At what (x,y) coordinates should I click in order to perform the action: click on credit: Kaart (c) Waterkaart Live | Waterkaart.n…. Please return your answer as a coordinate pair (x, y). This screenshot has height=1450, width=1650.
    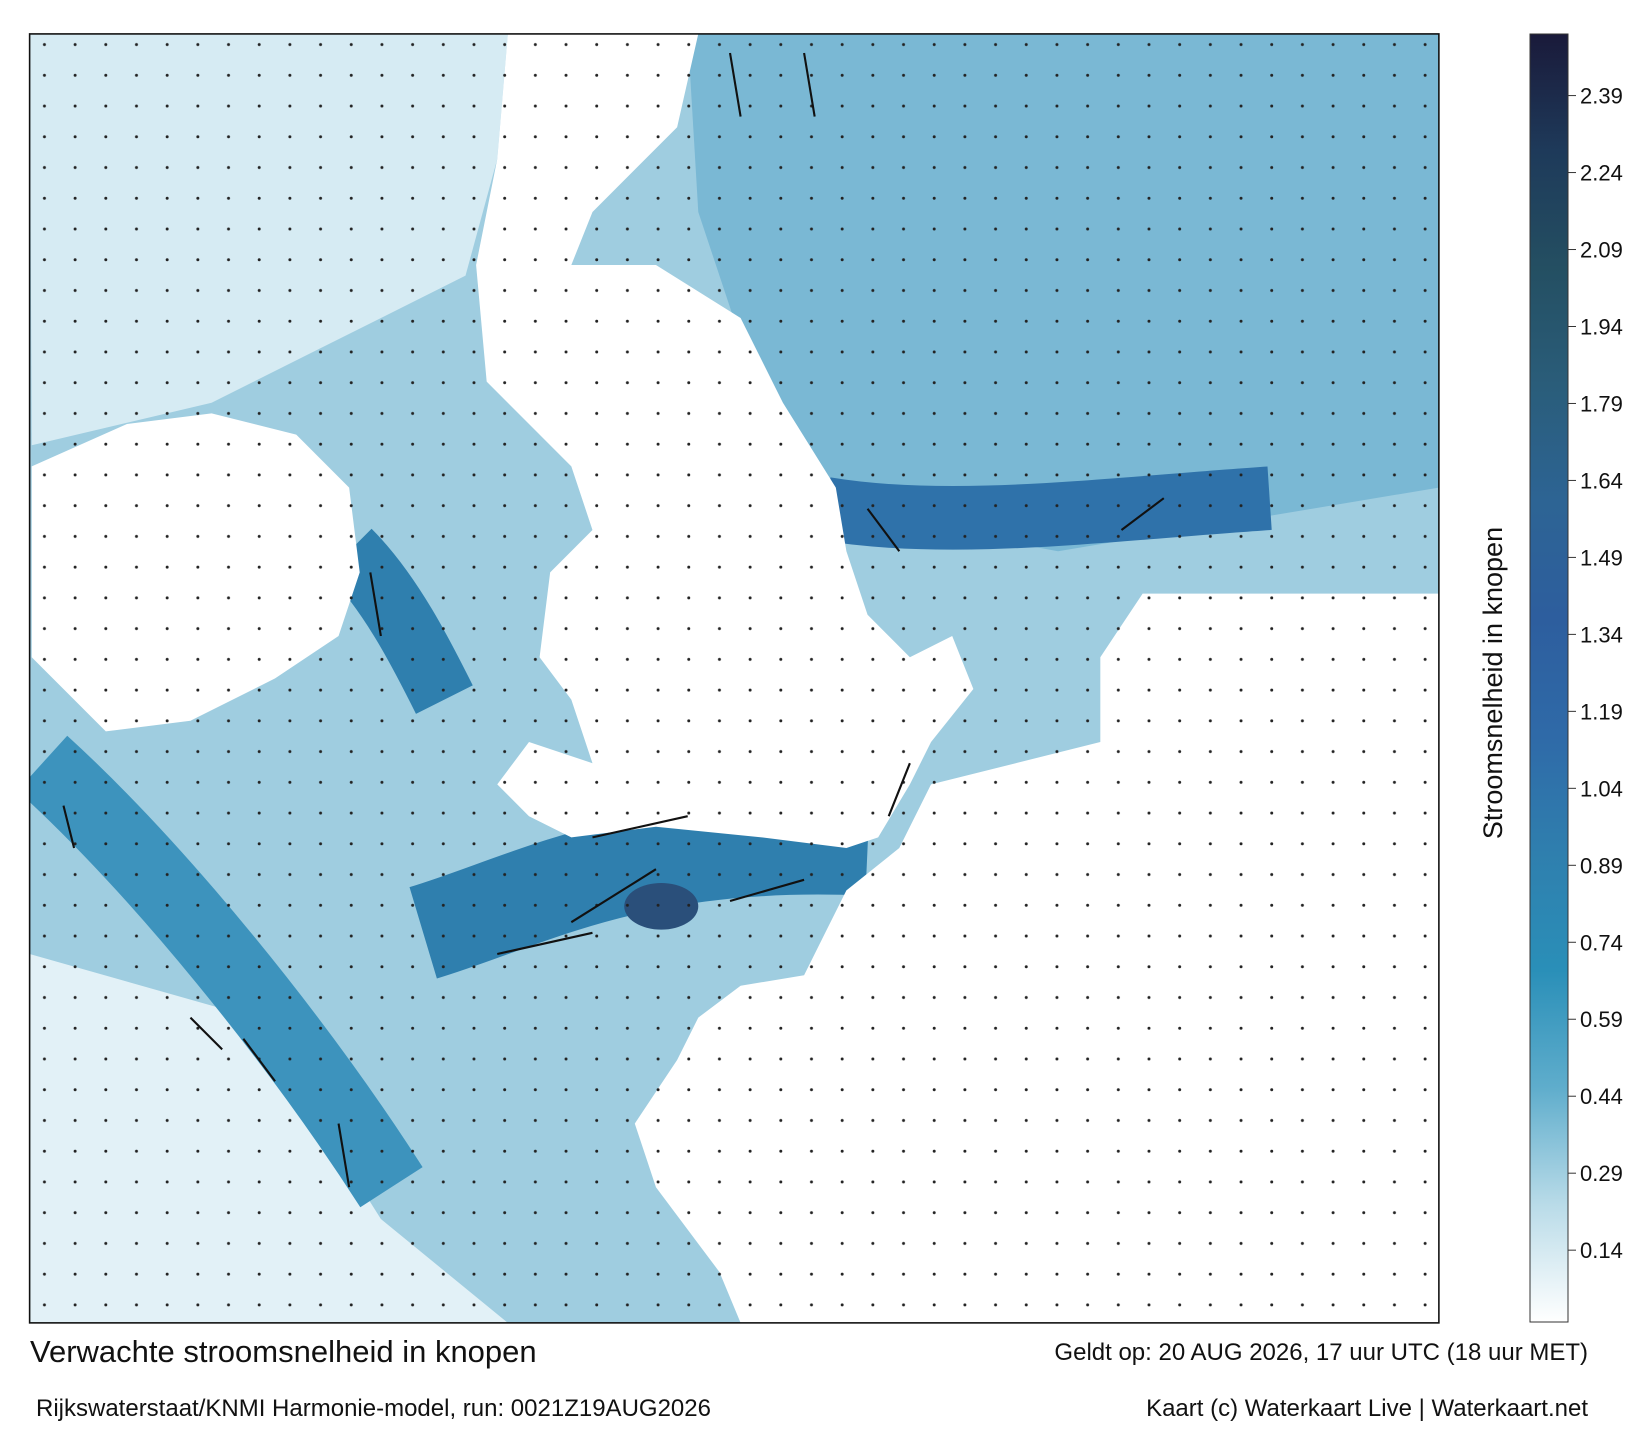
    Looking at the image, I should click on (1367, 1408).